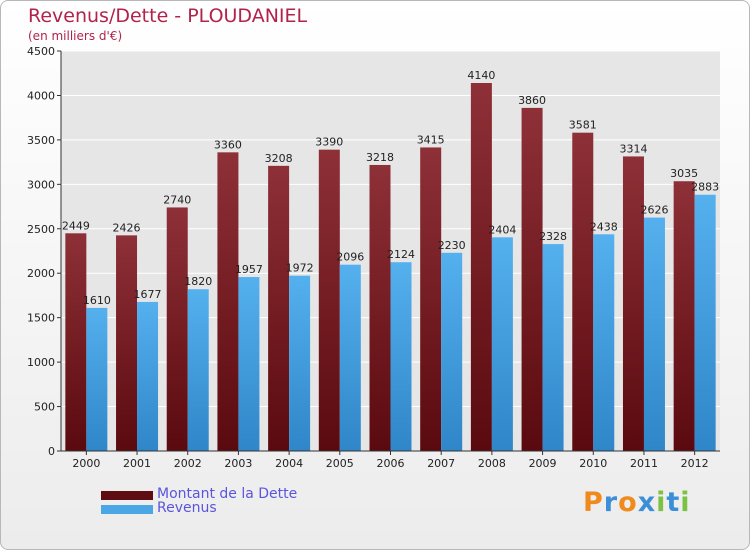 The image size is (750, 550). What do you see at coordinates (51, 451) in the screenshot?
I see `y-tick-label: 0` at bounding box center [51, 451].